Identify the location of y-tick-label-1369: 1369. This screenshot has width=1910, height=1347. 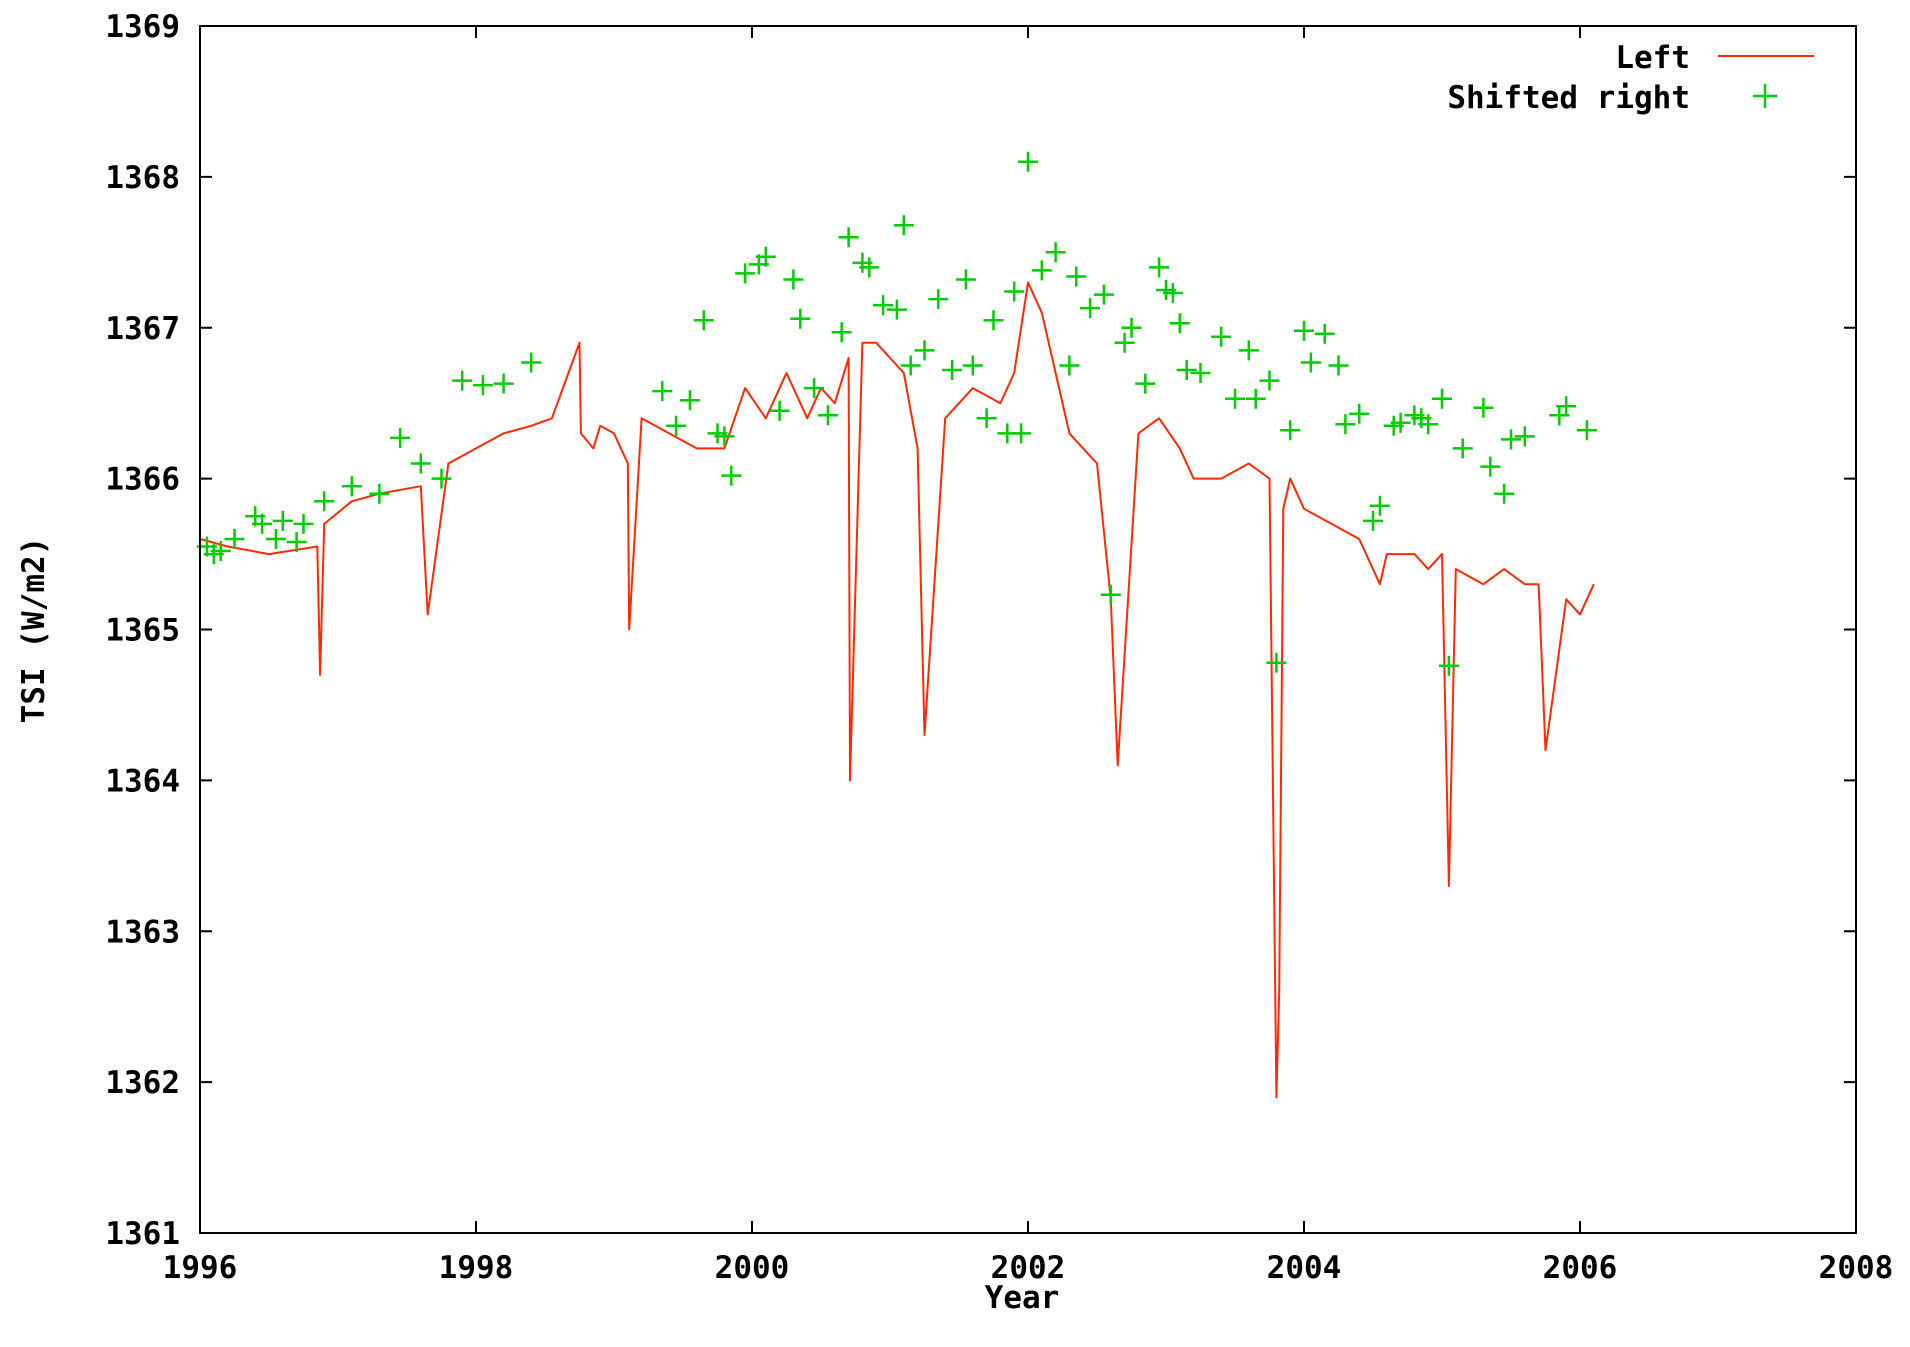
(142, 27).